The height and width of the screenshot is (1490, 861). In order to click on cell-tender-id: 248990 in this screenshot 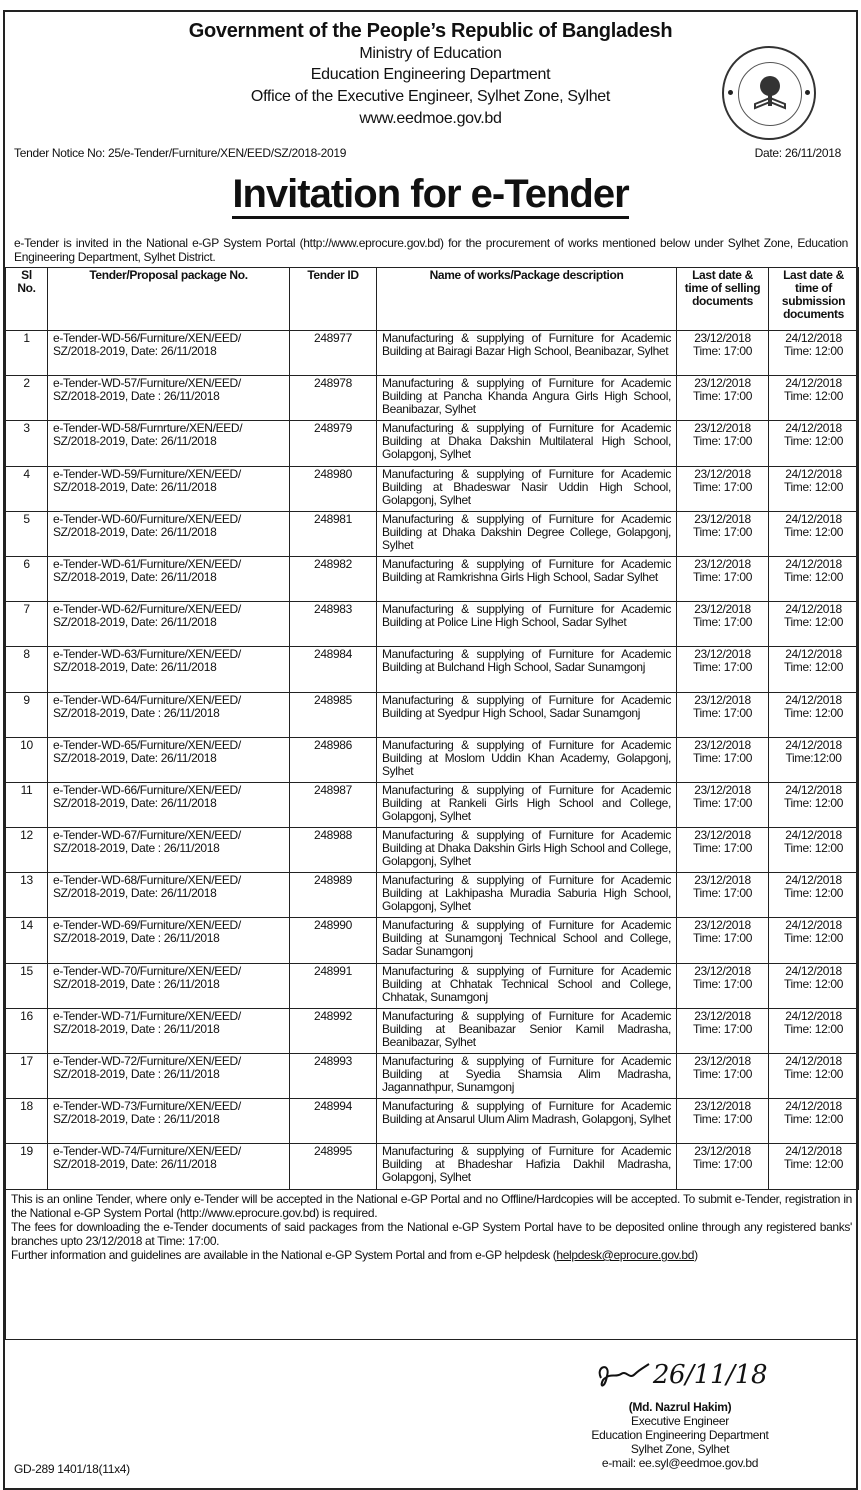, I will do `click(333, 940)`.